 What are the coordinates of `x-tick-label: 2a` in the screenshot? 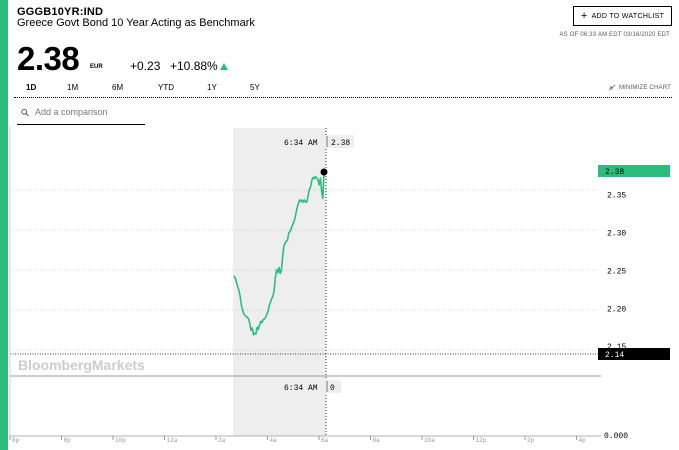 It's located at (222, 440).